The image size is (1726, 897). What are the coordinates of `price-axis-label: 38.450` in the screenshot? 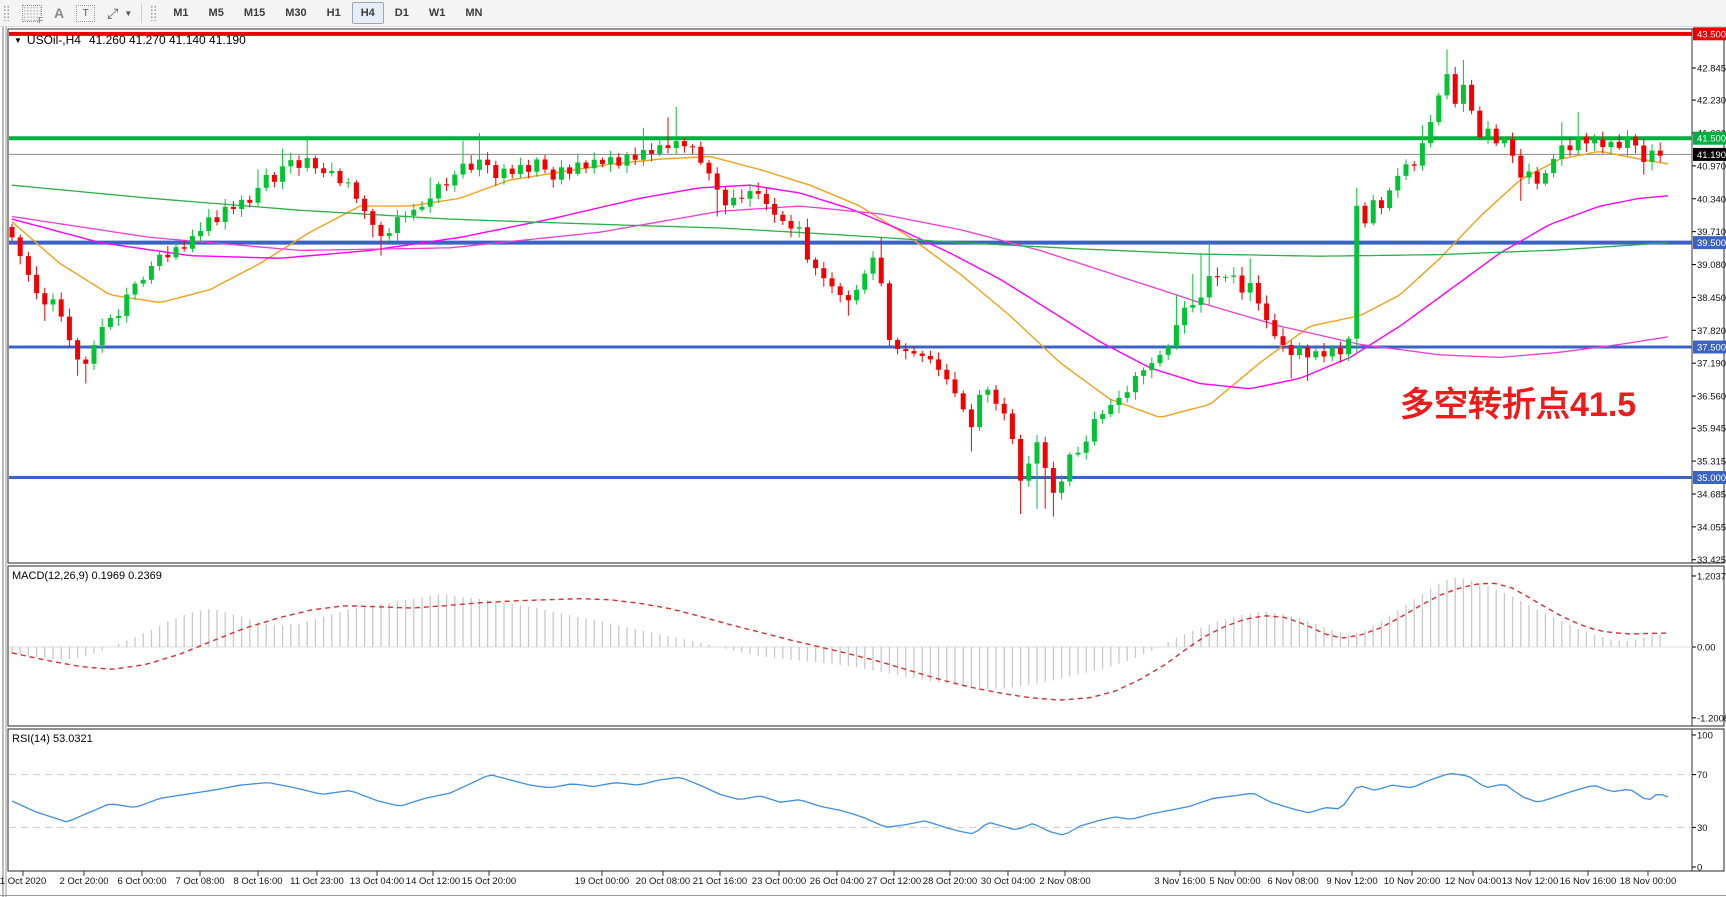 It's located at (1711, 298).